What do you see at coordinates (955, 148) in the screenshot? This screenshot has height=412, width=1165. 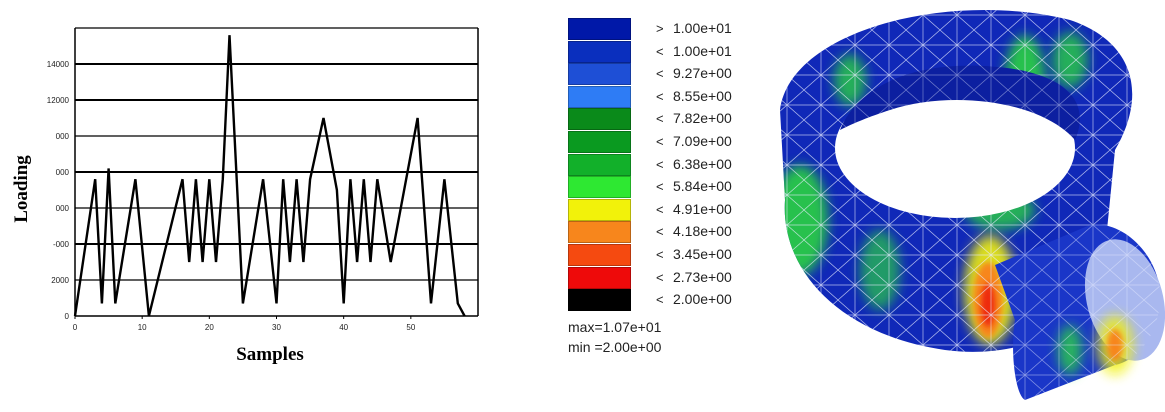 I see `ring-hole` at bounding box center [955, 148].